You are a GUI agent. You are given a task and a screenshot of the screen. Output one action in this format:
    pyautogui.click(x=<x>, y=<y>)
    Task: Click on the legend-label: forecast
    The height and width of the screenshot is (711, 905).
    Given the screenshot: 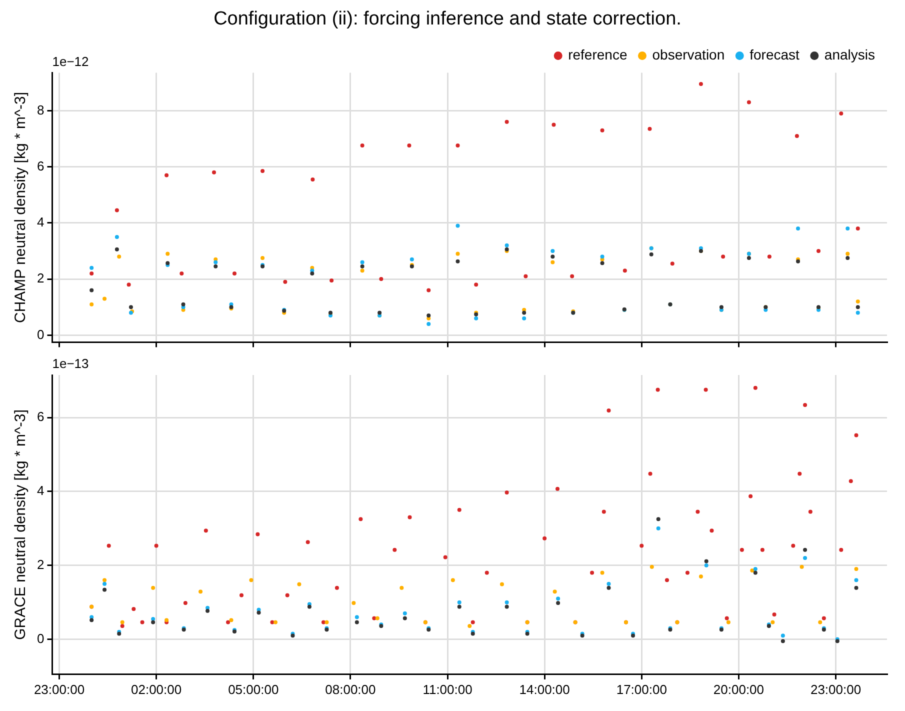 What is the action you would take?
    pyautogui.click(x=775, y=54)
    